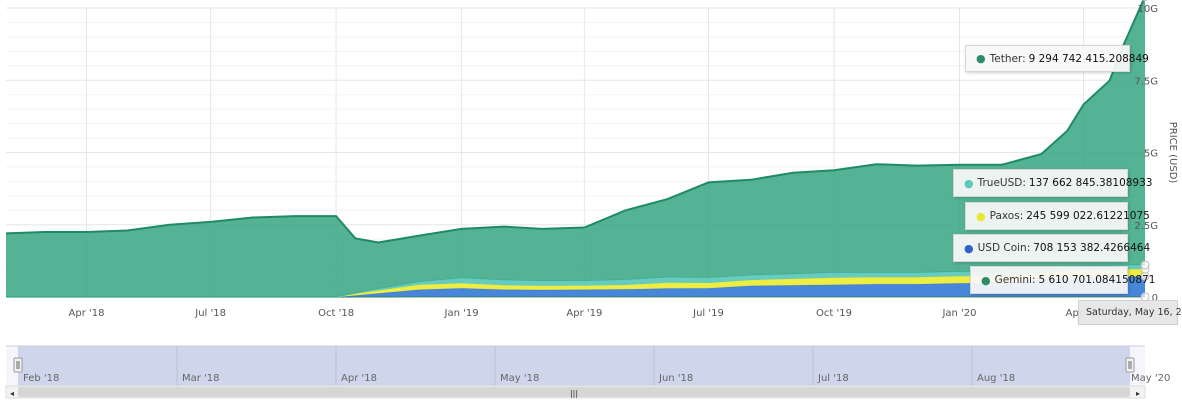 This screenshot has height=403, width=1182. I want to click on y-tick-label: 7.5G, so click(1146, 81).